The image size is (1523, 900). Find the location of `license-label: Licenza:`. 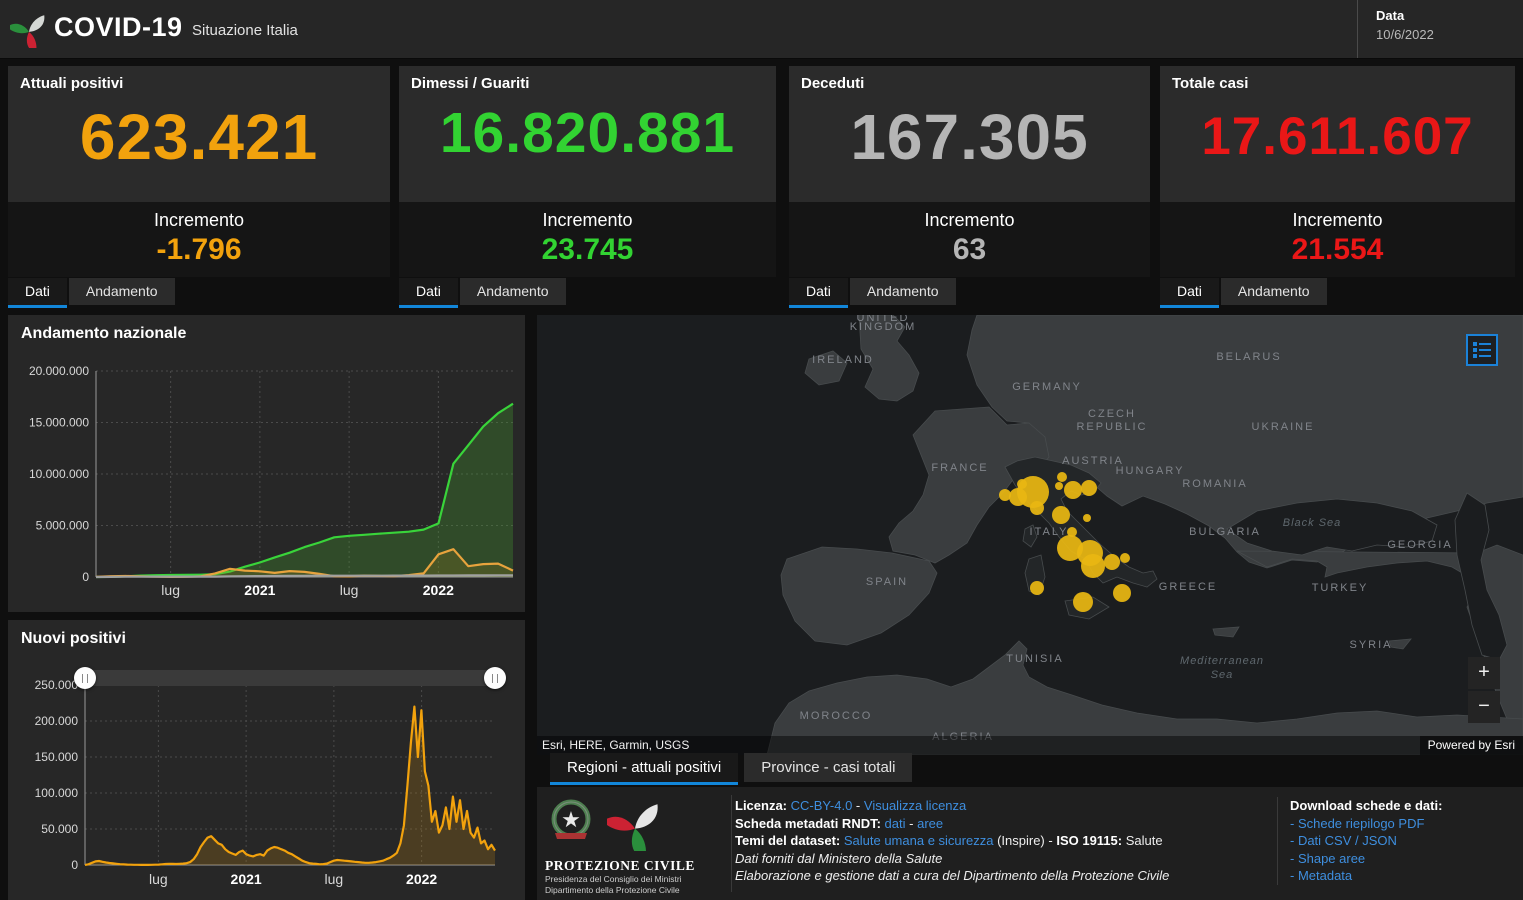

license-label: Licenza: is located at coordinates (761, 805).